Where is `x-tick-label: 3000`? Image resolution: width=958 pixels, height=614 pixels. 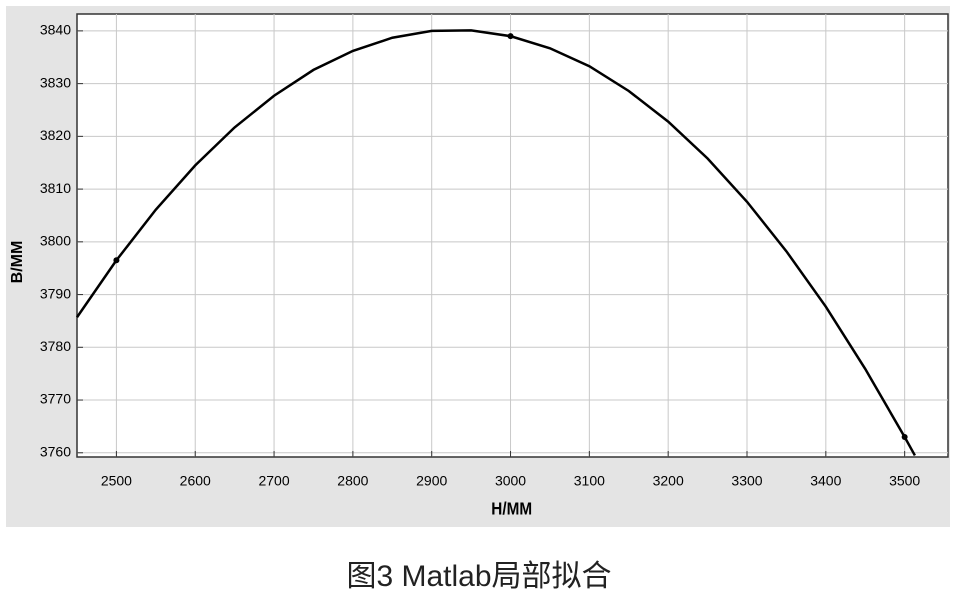 x-tick-label: 3000 is located at coordinates (510, 481).